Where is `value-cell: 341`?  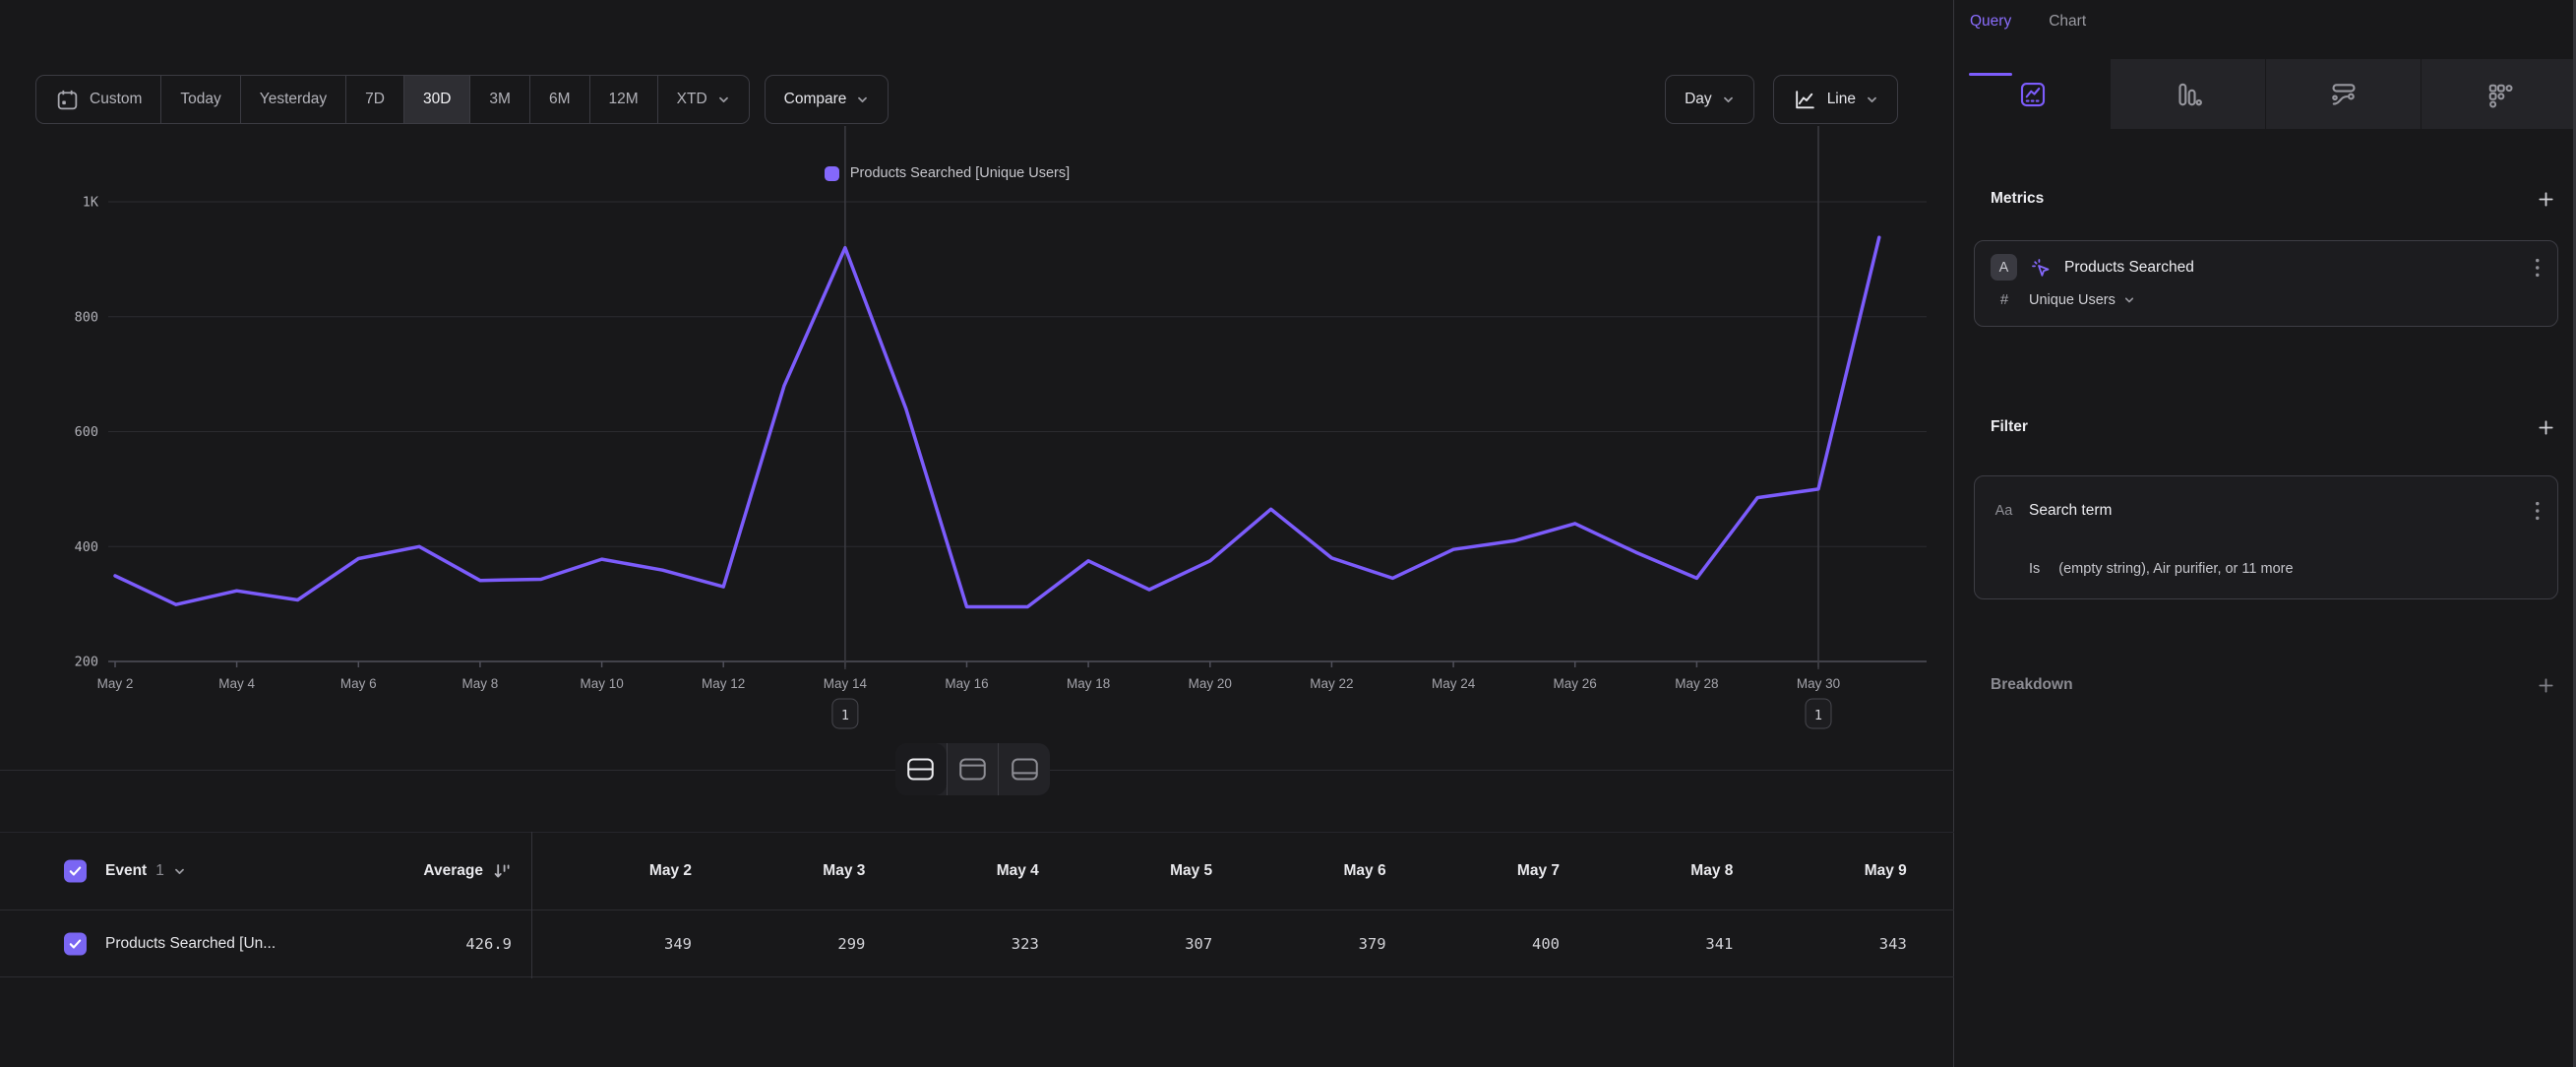 value-cell: 341 is located at coordinates (1719, 944).